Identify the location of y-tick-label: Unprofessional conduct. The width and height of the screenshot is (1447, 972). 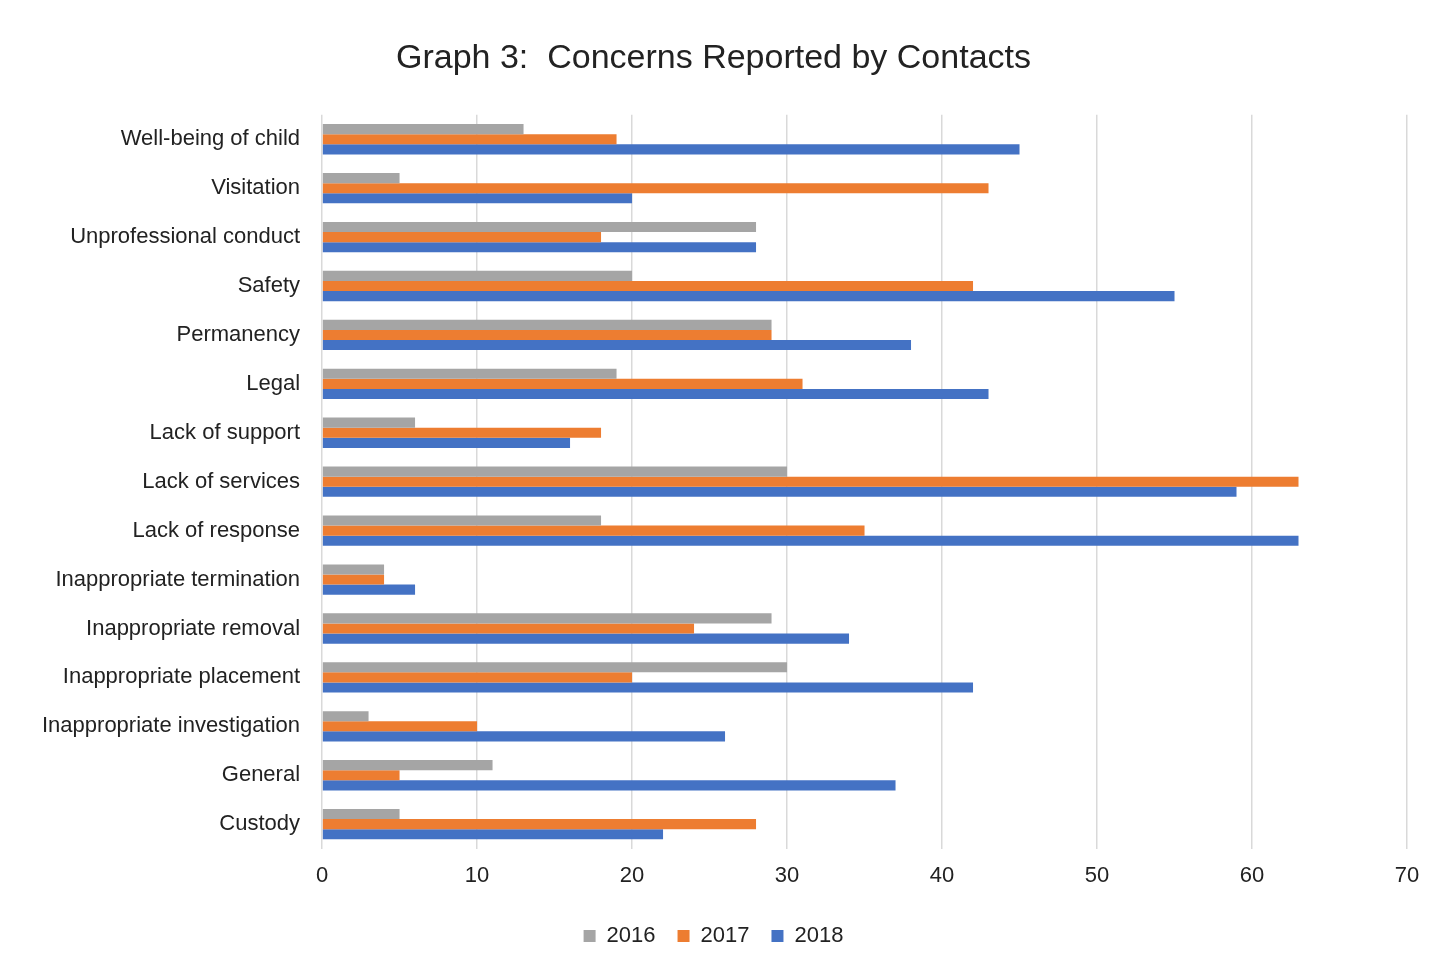
(185, 236).